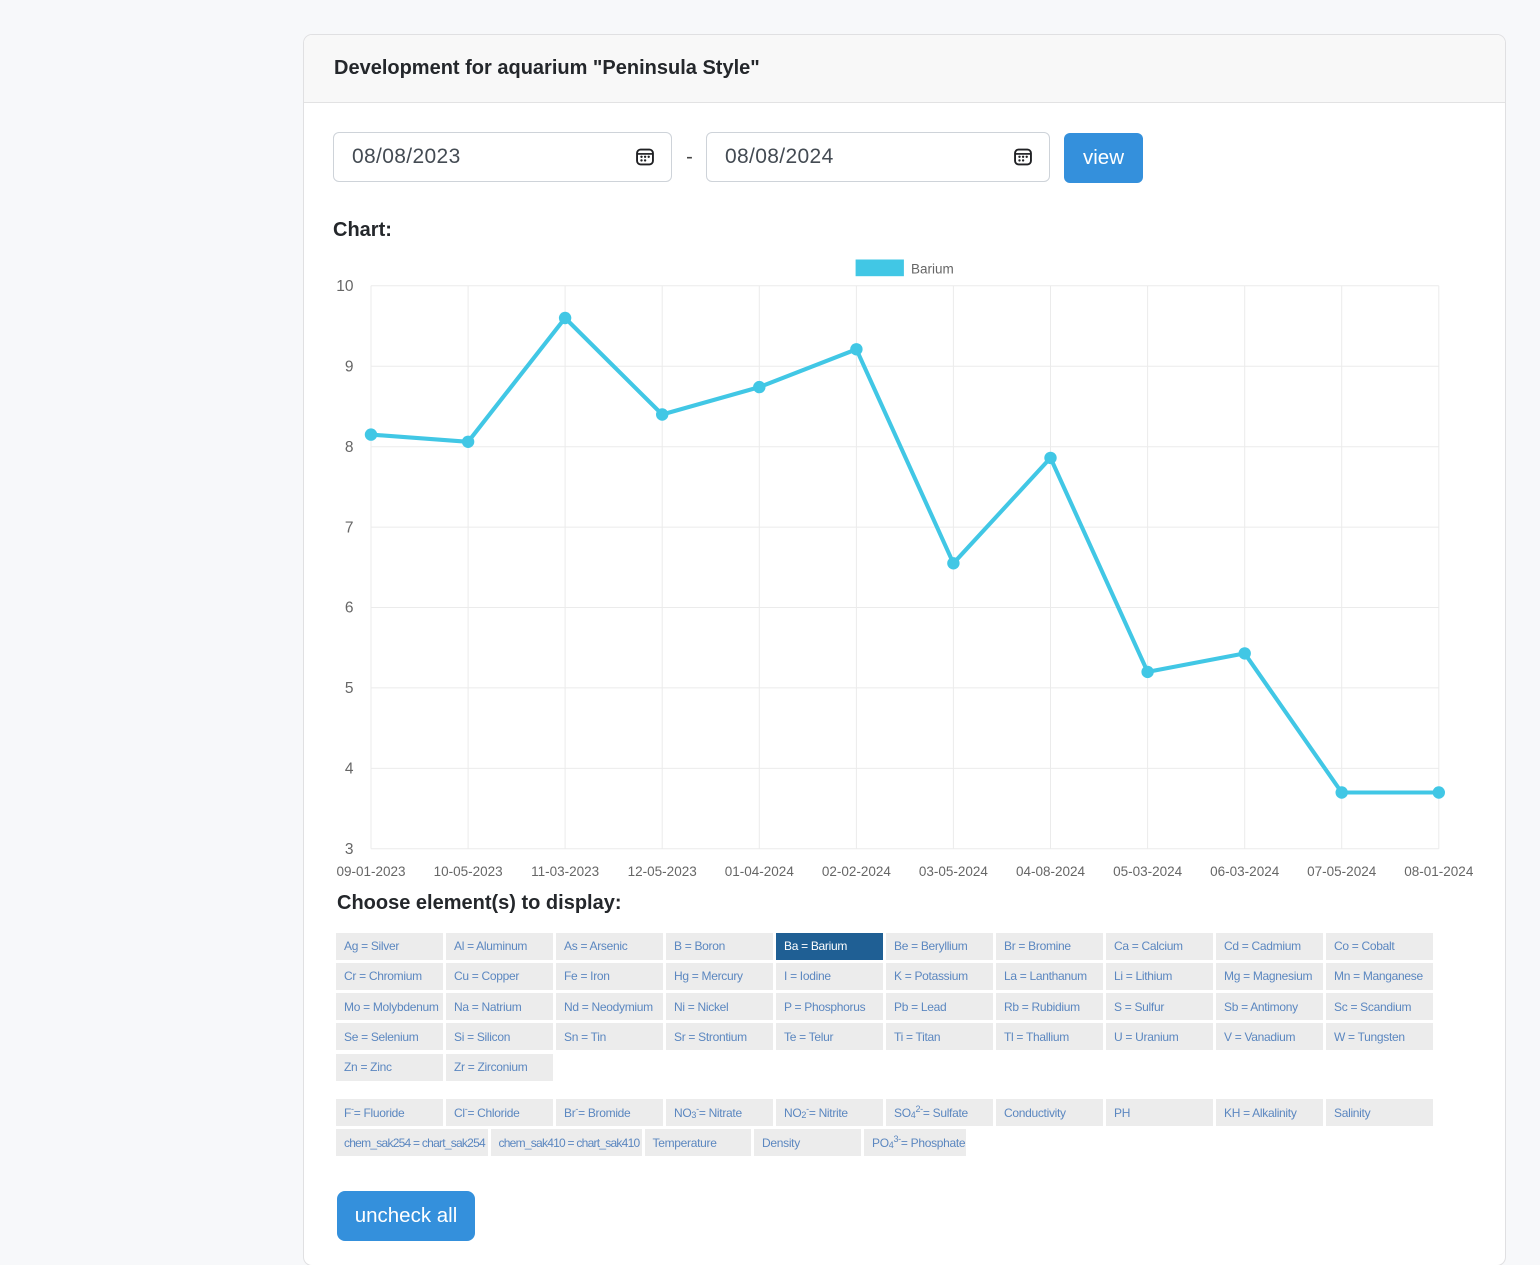 The width and height of the screenshot is (1540, 1265). I want to click on svg-text: 02-02-2024, so click(857, 871).